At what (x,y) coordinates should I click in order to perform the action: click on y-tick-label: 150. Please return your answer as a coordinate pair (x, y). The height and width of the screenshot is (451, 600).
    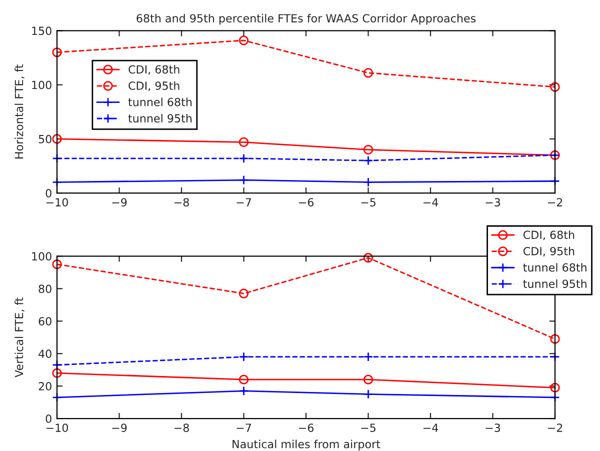
    Looking at the image, I should click on (42, 31).